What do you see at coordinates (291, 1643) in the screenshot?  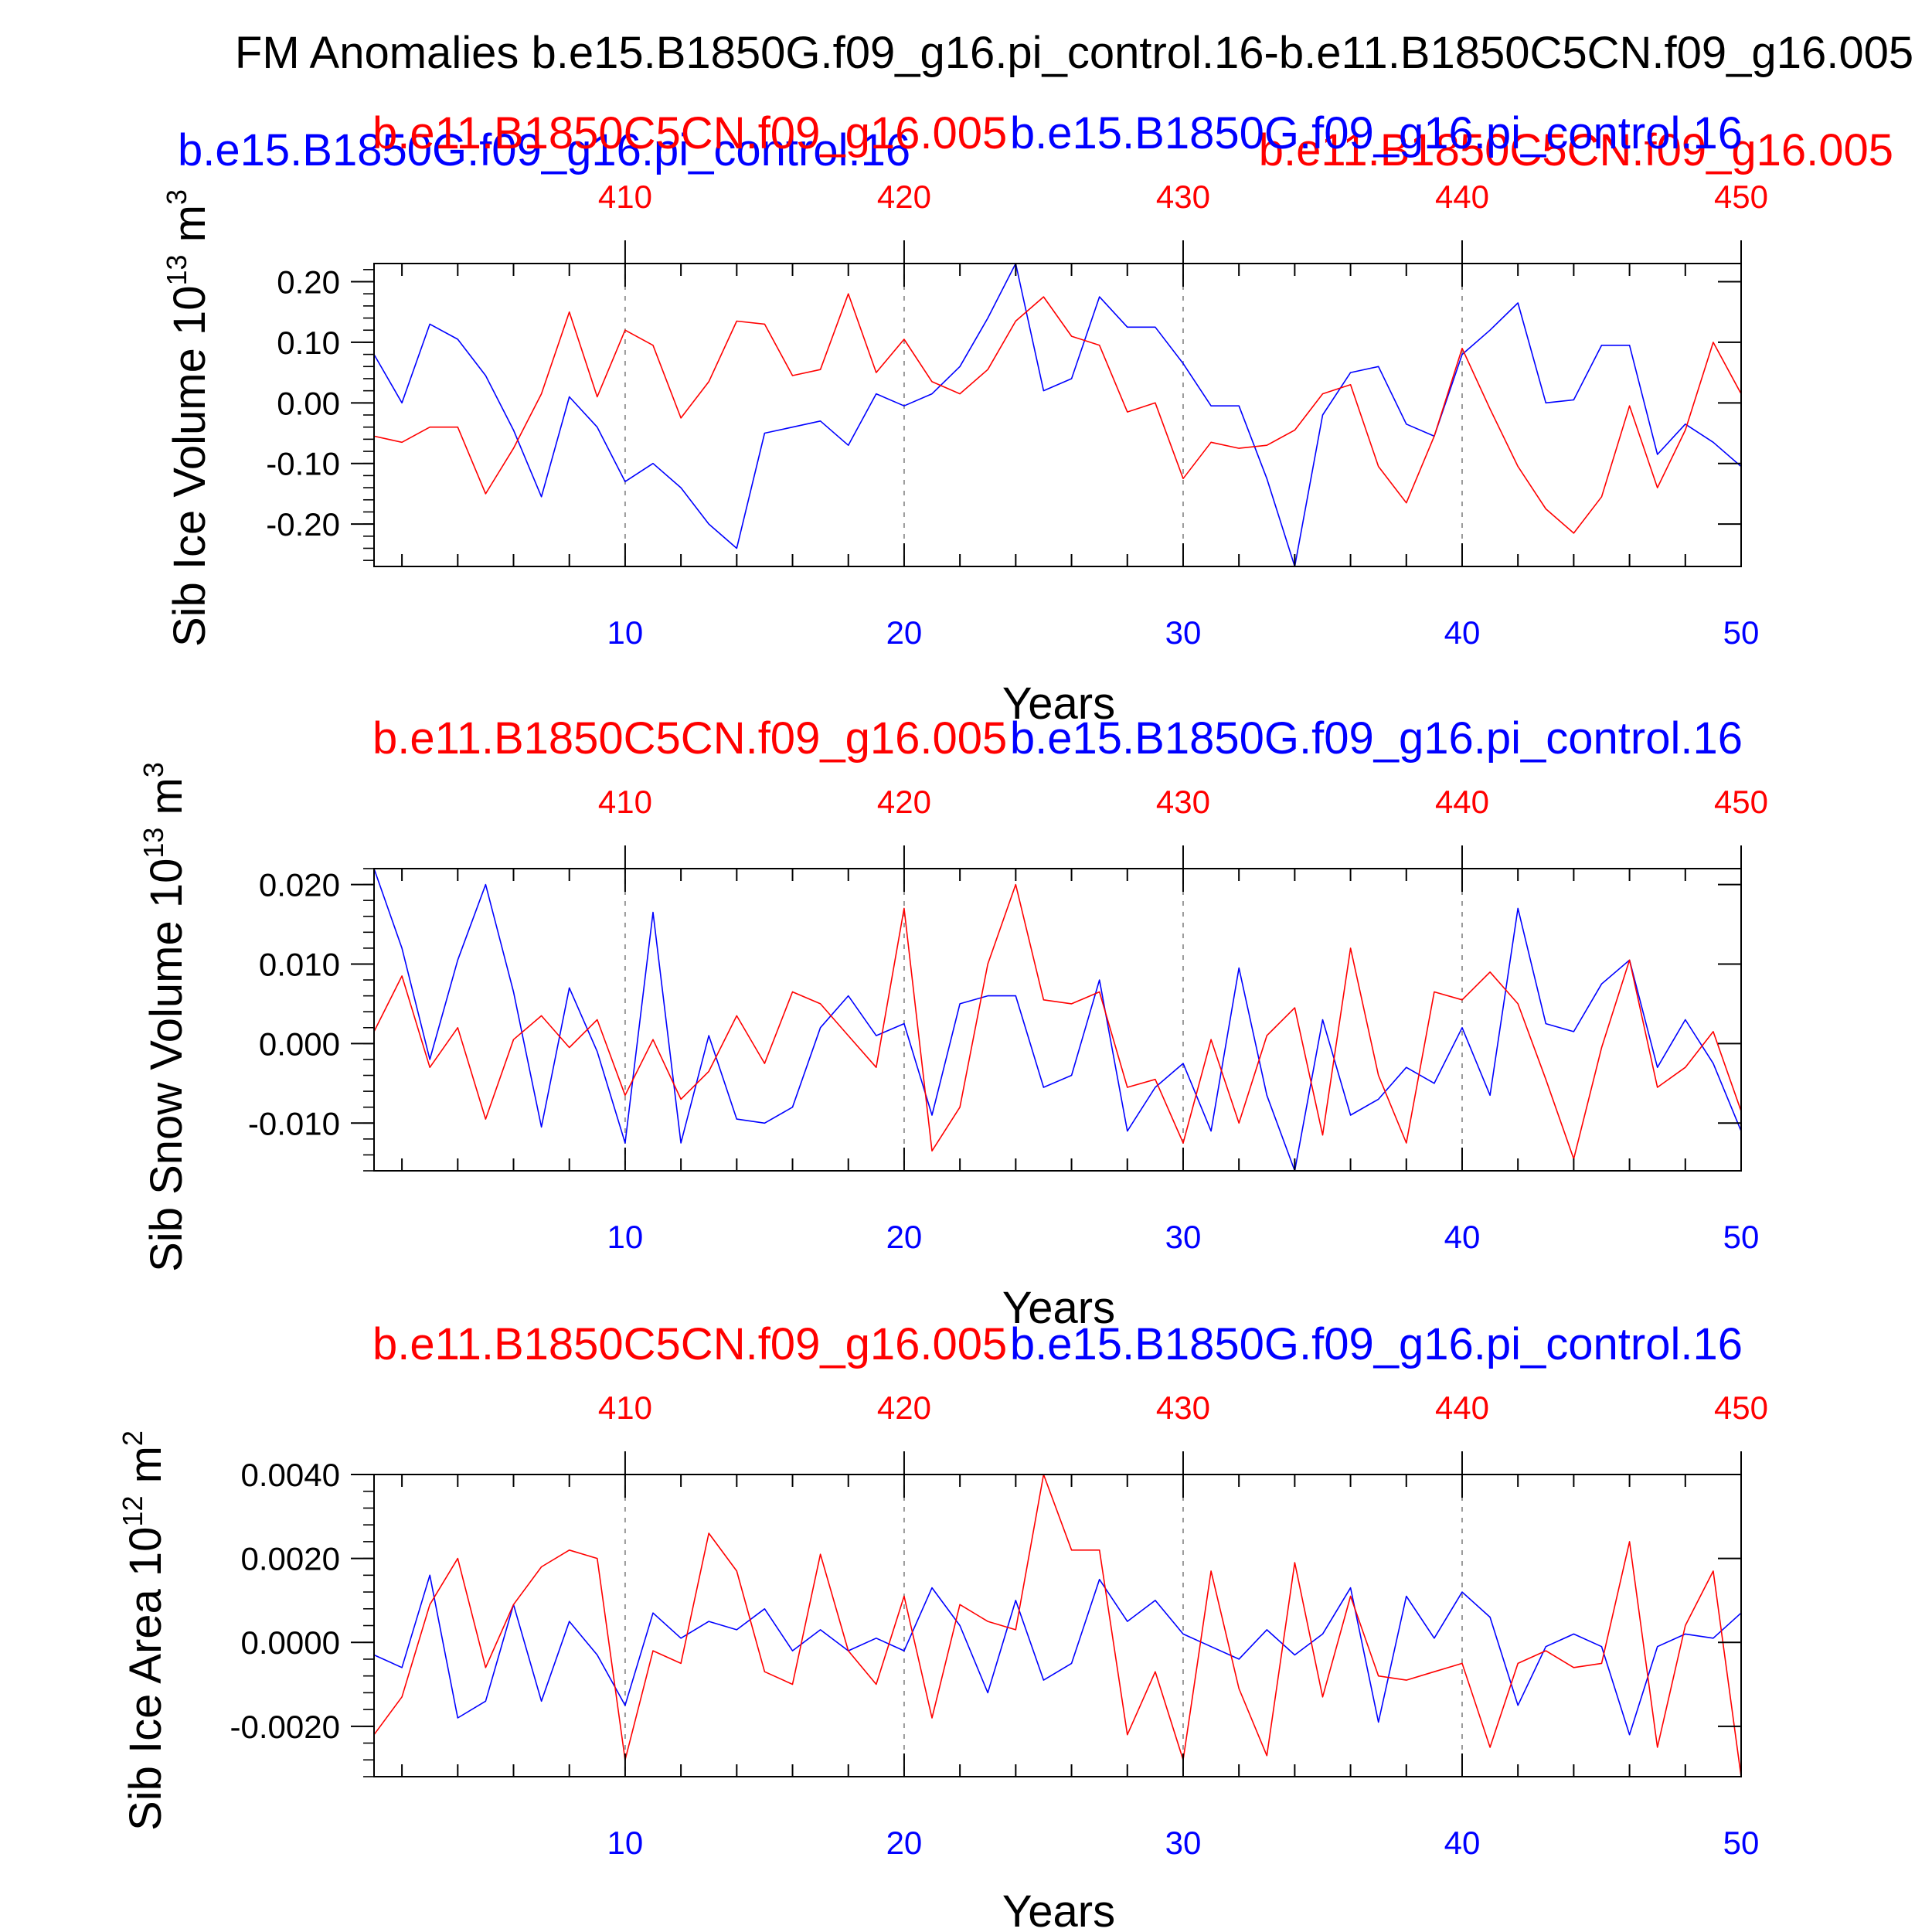 I see `y-tick-label: 0.0000` at bounding box center [291, 1643].